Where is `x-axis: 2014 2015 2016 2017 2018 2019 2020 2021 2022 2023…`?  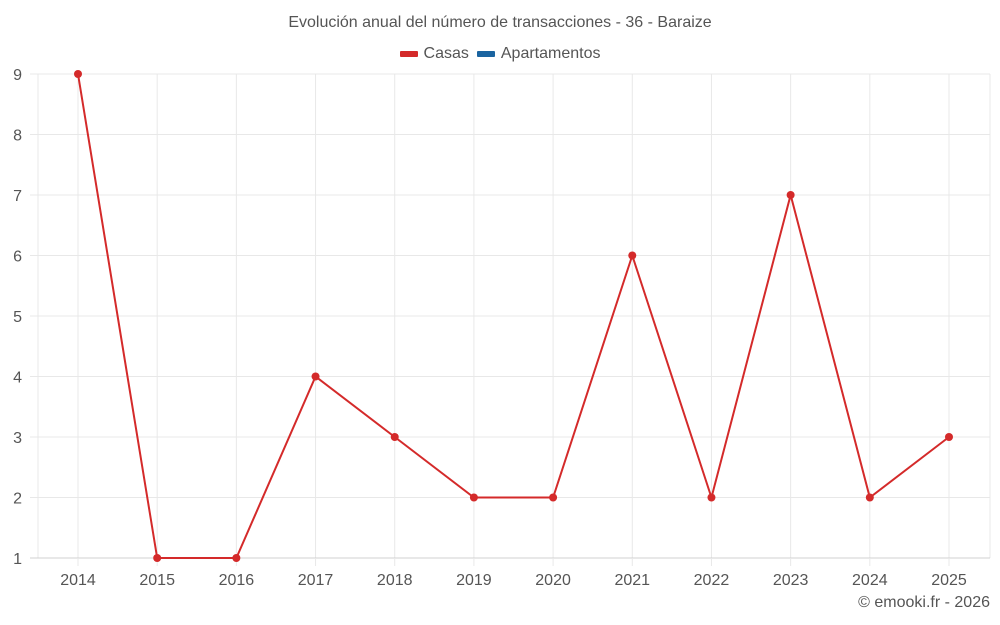 x-axis: 2014 2015 2016 2017 2018 2019 2020 2021 2022 2023… is located at coordinates (513, 573).